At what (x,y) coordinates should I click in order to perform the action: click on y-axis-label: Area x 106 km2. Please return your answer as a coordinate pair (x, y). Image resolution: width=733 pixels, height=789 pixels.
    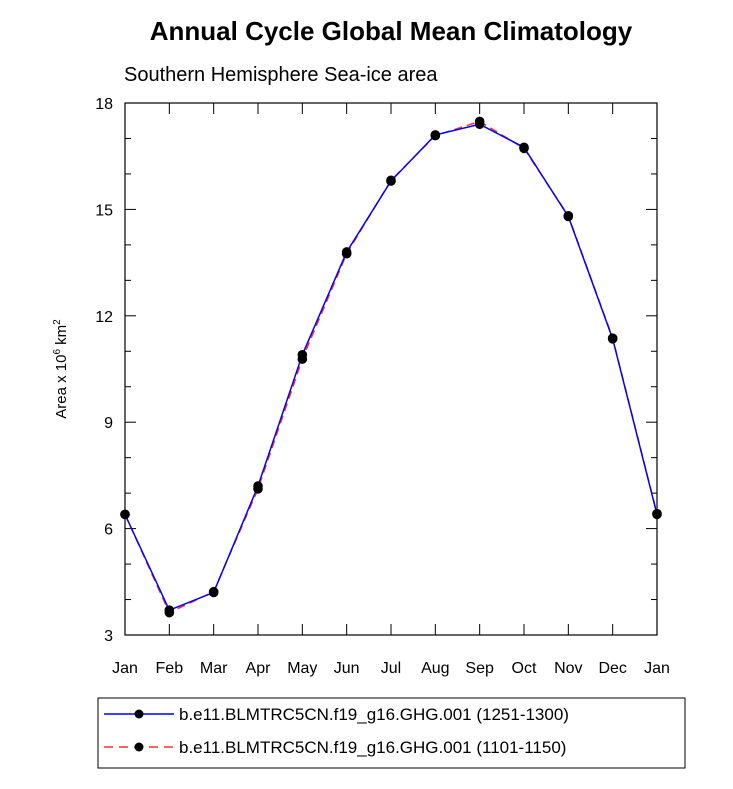
    Looking at the image, I should click on (61, 369).